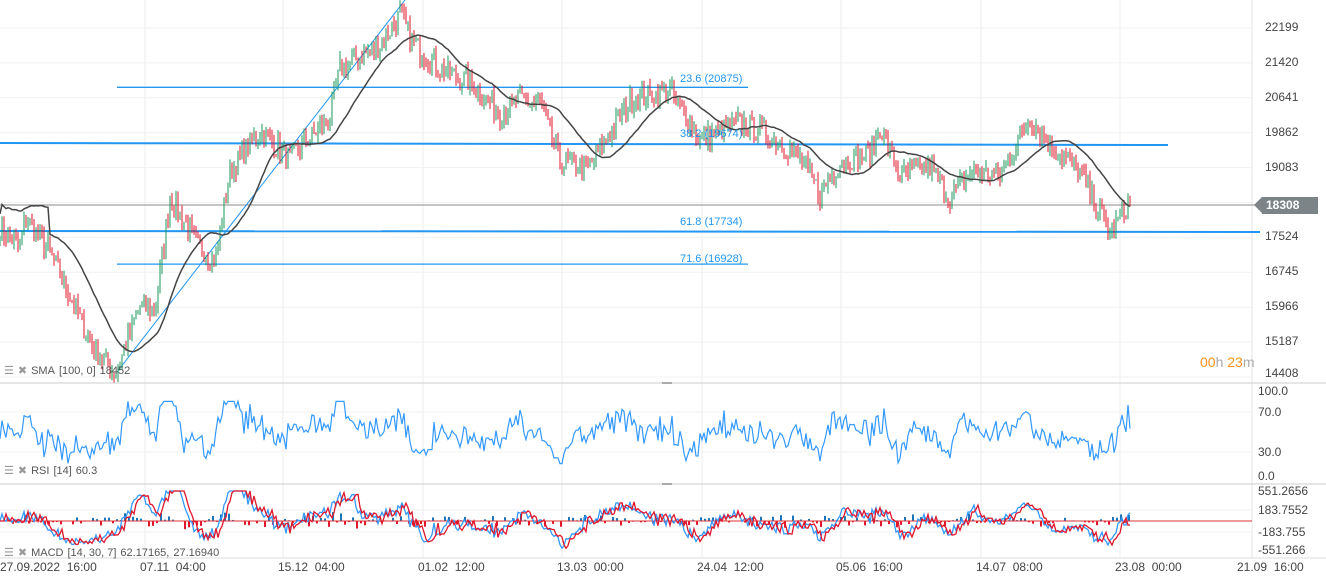 Image resolution: width=1326 pixels, height=582 pixels. What do you see at coordinates (1282, 166) in the screenshot?
I see `price-axis-label: 19083` at bounding box center [1282, 166].